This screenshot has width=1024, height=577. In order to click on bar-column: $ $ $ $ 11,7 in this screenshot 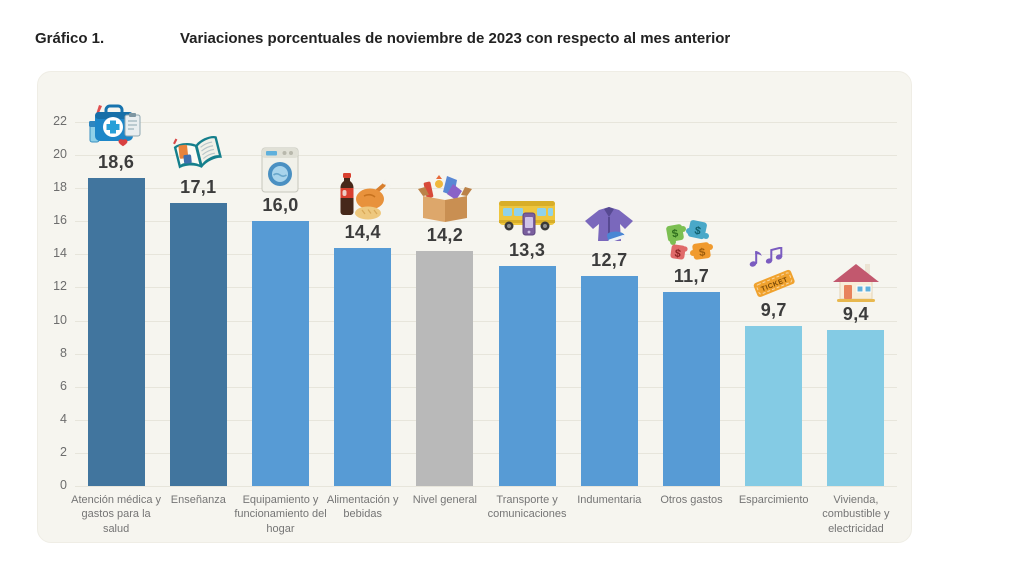, I will do `click(691, 279)`.